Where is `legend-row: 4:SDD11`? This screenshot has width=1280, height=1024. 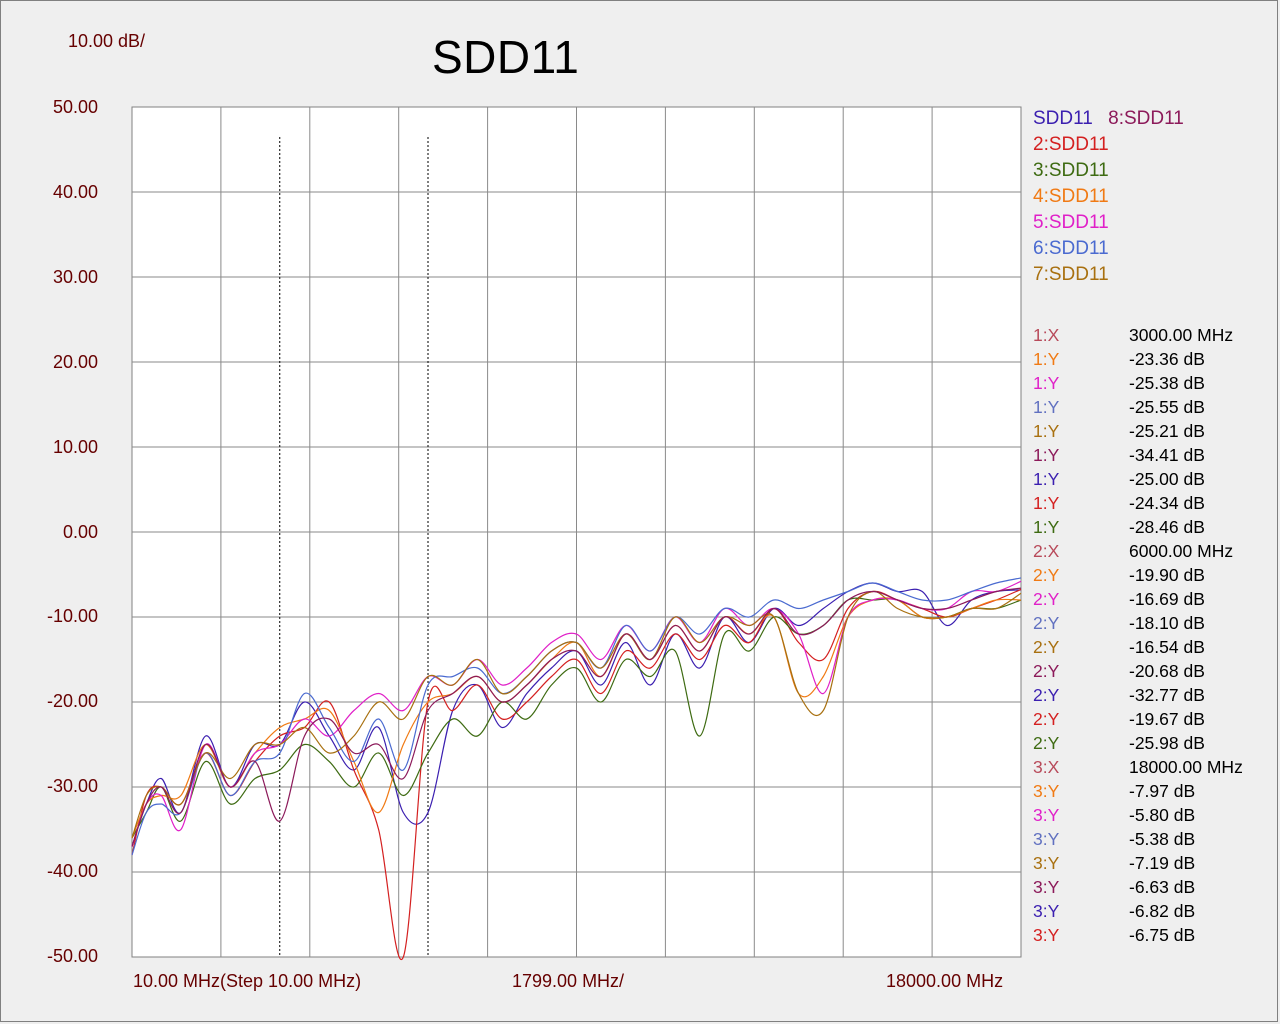
legend-row: 4:SDD11 is located at coordinates (1108, 198).